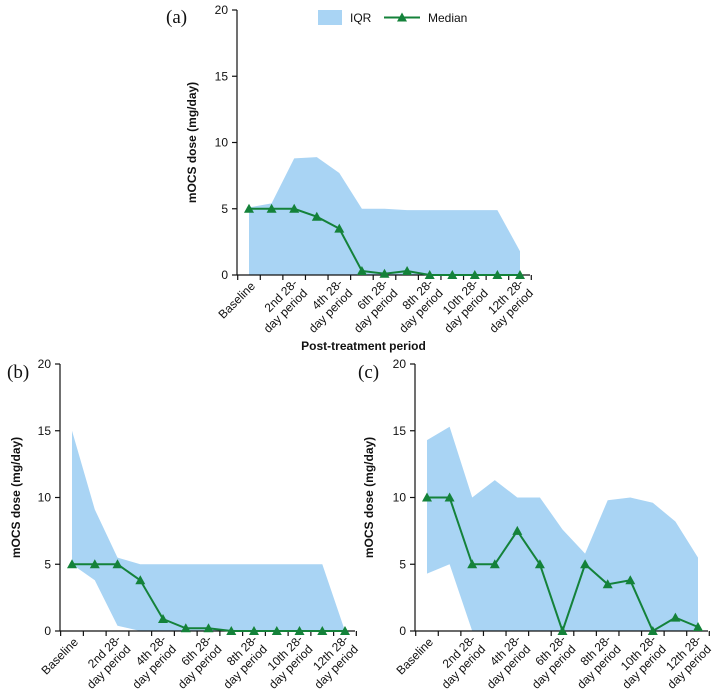  What do you see at coordinates (548, 661) in the screenshot?
I see `panel-c-xtick-label: 6th 28-day period` at bounding box center [548, 661].